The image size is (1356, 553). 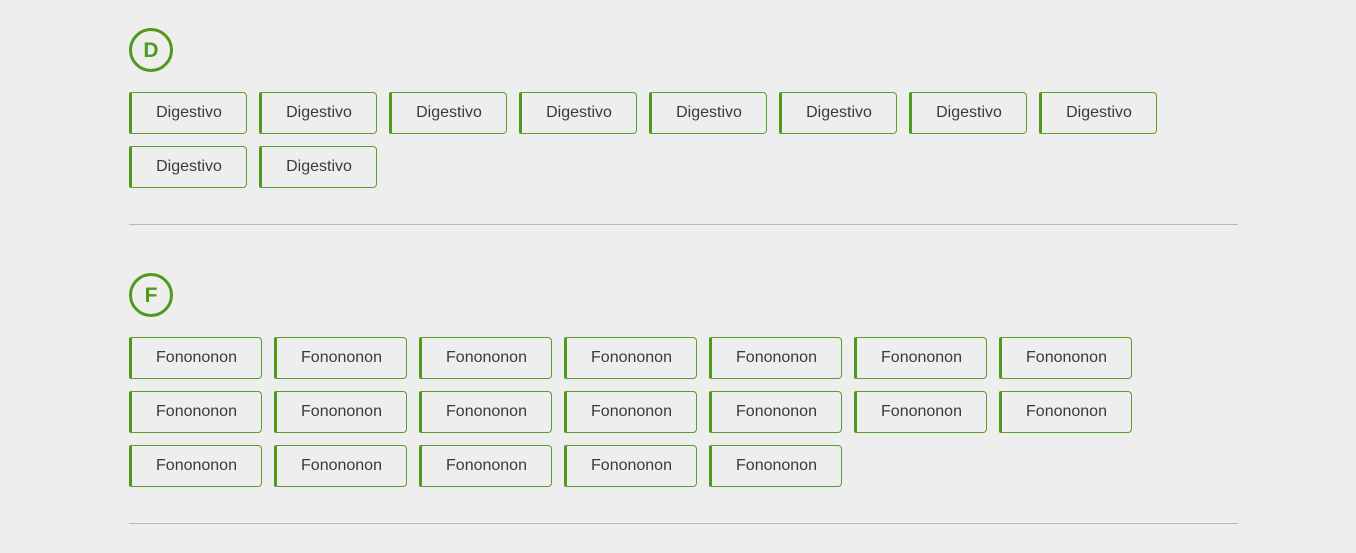 I want to click on letter-badge-d: D, so click(x=151, y=50).